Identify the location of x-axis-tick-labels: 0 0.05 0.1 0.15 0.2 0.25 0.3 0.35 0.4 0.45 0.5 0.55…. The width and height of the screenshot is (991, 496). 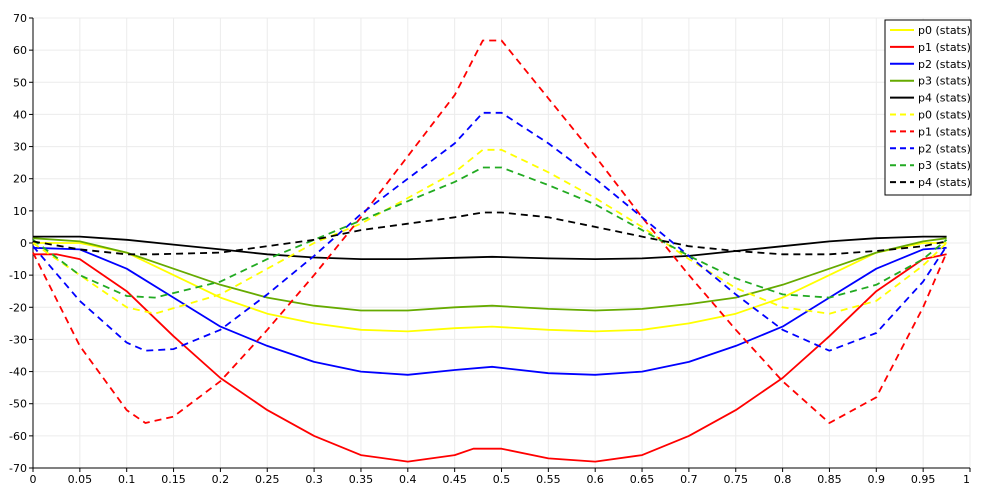
(500, 479).